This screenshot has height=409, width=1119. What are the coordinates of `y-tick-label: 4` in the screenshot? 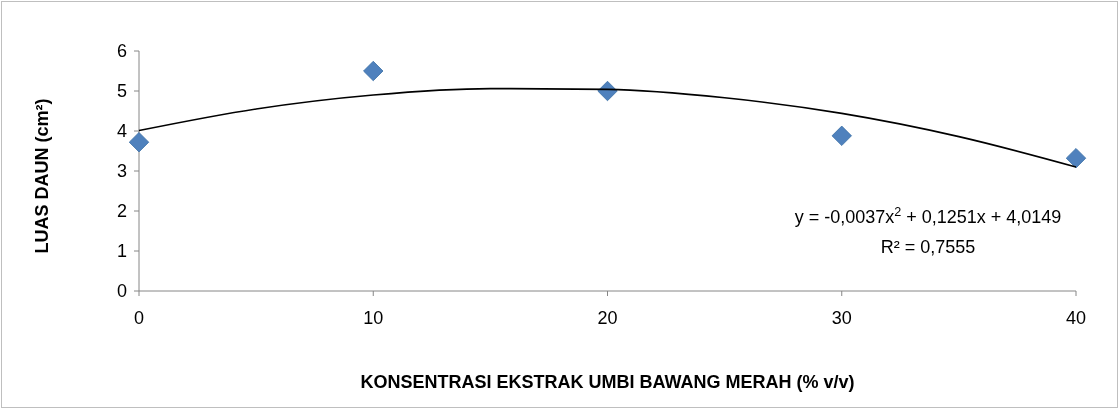 It's located at (121, 131).